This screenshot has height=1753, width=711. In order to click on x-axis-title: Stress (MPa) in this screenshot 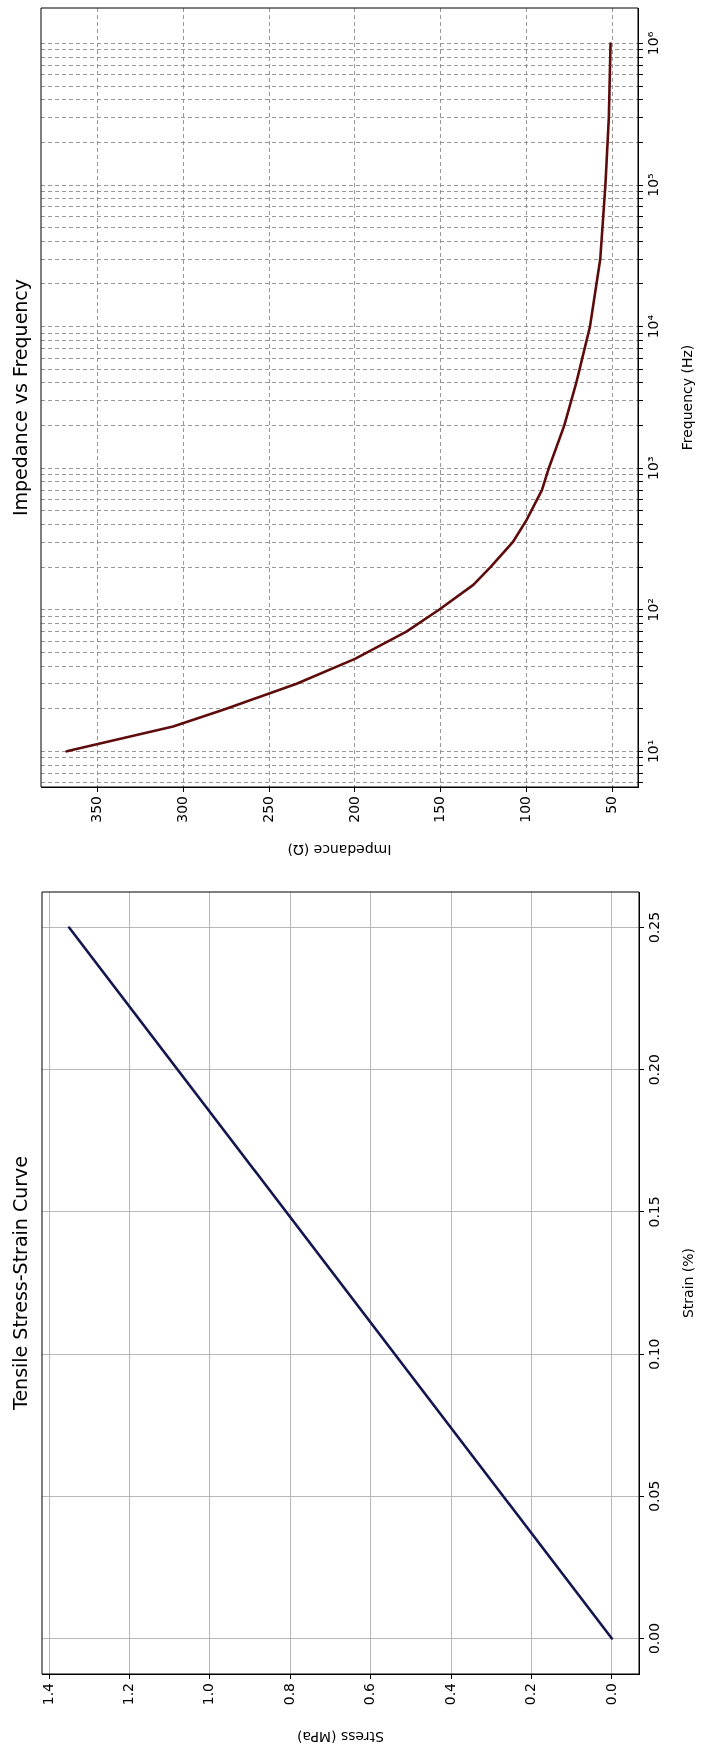, I will do `click(340, 1737)`.